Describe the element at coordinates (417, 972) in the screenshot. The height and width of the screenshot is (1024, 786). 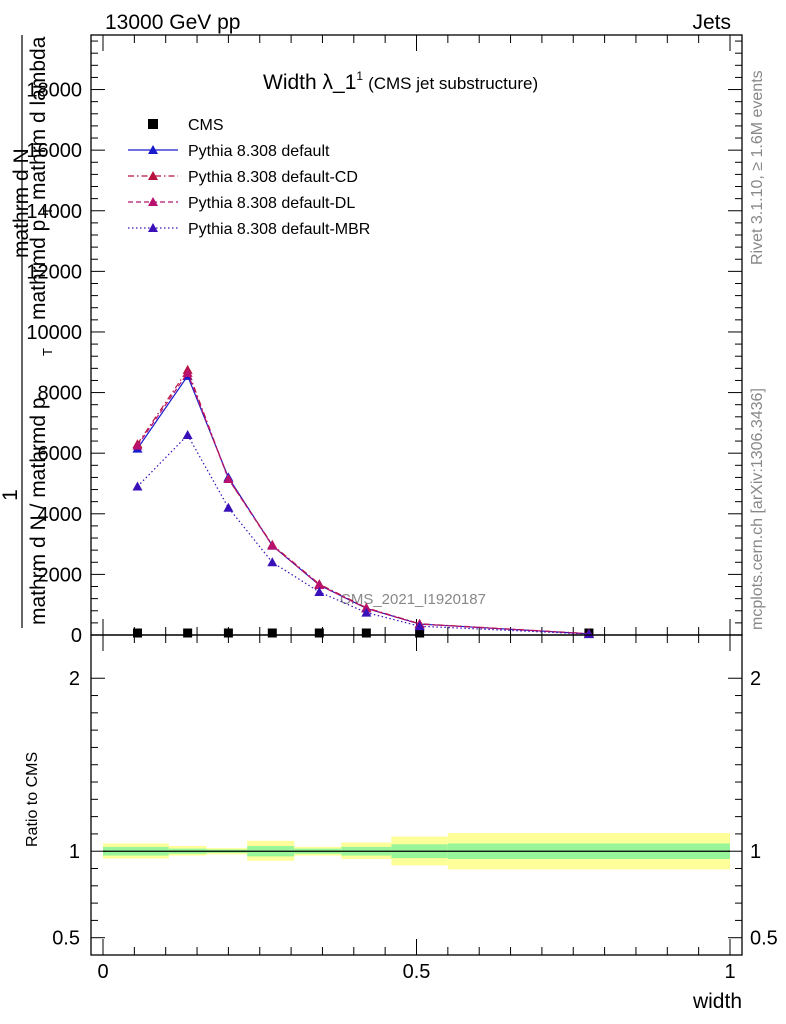
I see `x-tick-label: 0.5` at that location.